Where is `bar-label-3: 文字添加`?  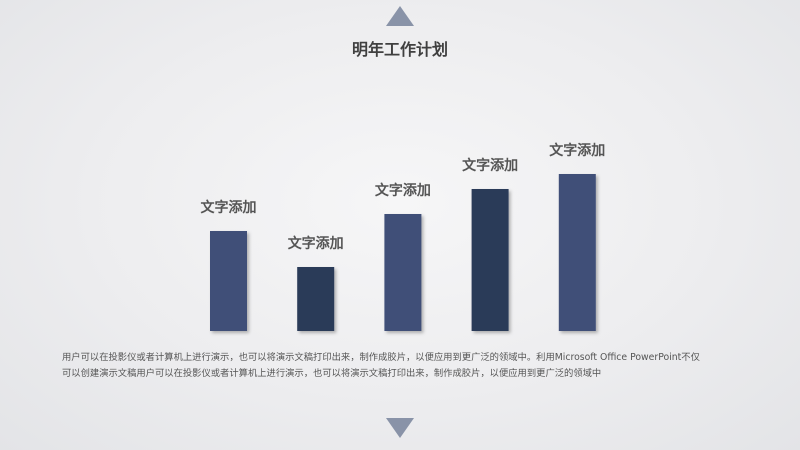
bar-label-3: 文字添加 is located at coordinates (403, 190).